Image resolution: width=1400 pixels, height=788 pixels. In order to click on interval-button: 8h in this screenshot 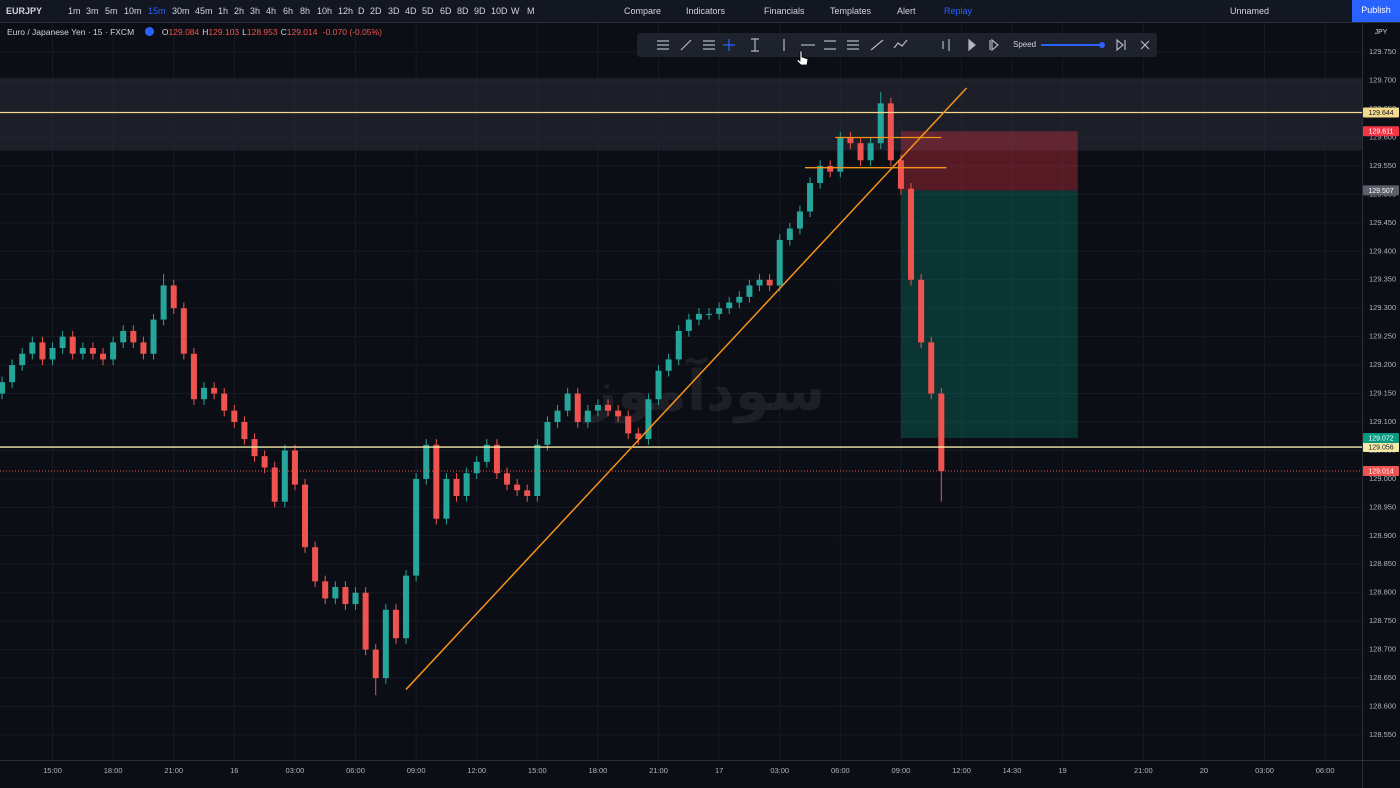, I will do `click(305, 11)`.